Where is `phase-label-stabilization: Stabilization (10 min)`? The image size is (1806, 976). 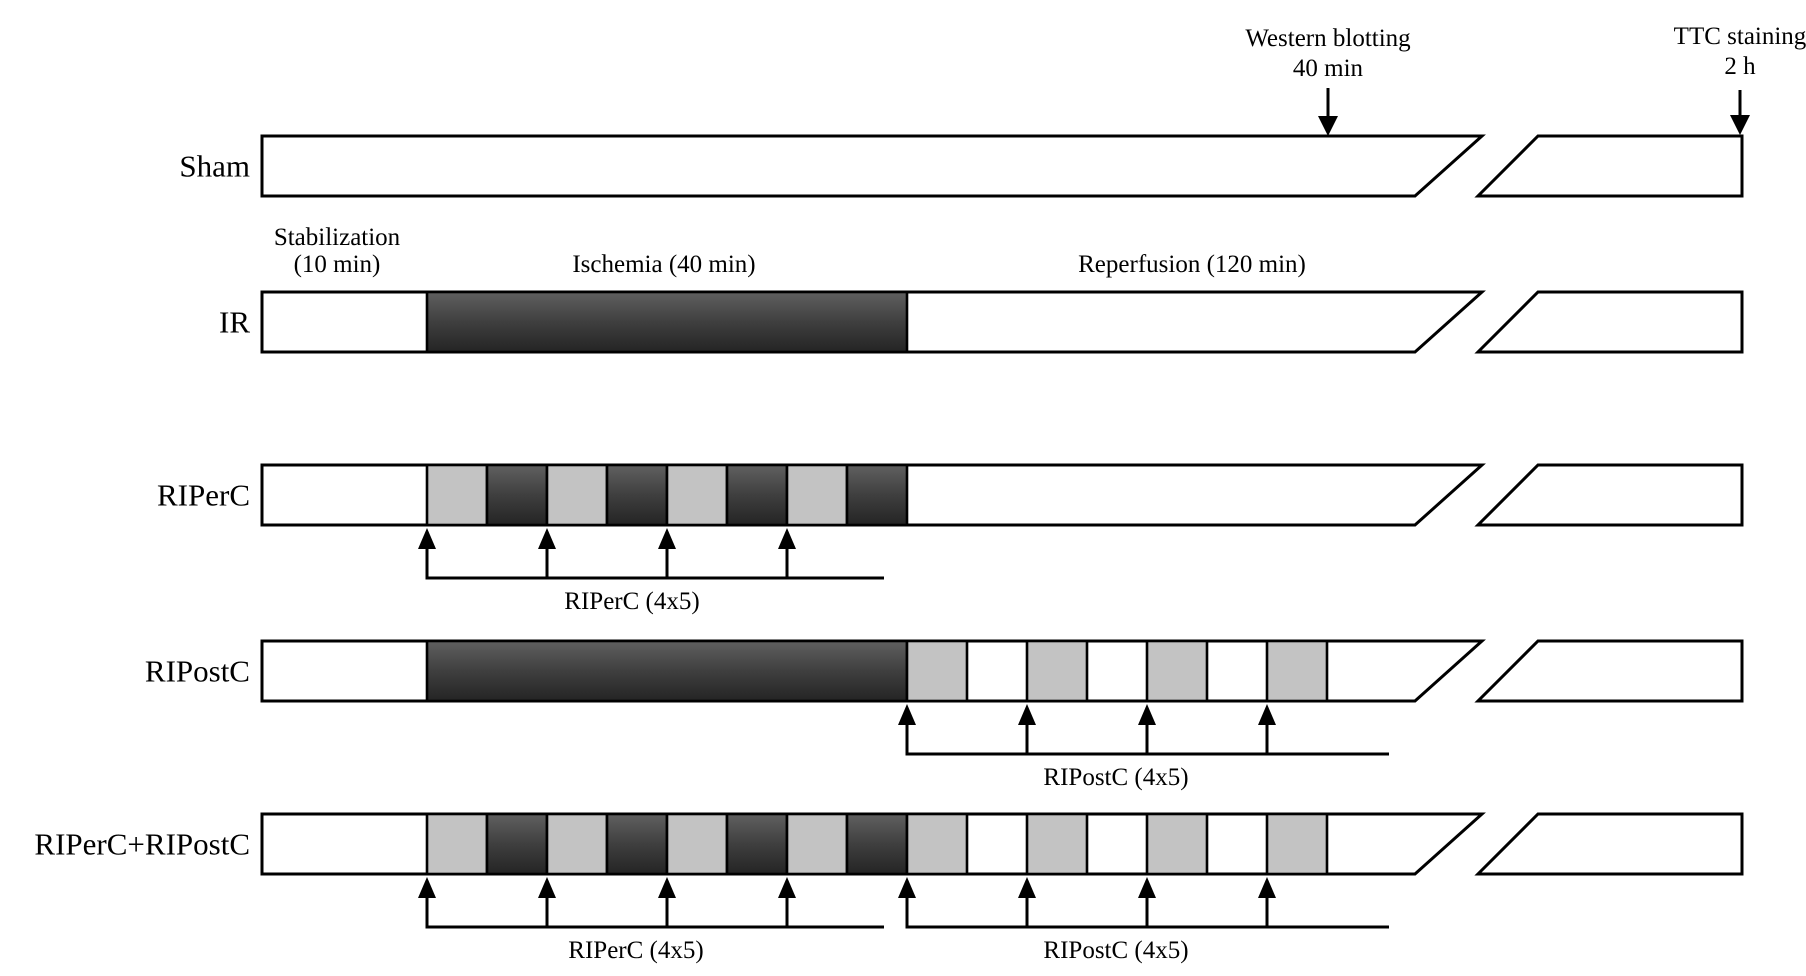 phase-label-stabilization: Stabilization (10 min) is located at coordinates (337, 251).